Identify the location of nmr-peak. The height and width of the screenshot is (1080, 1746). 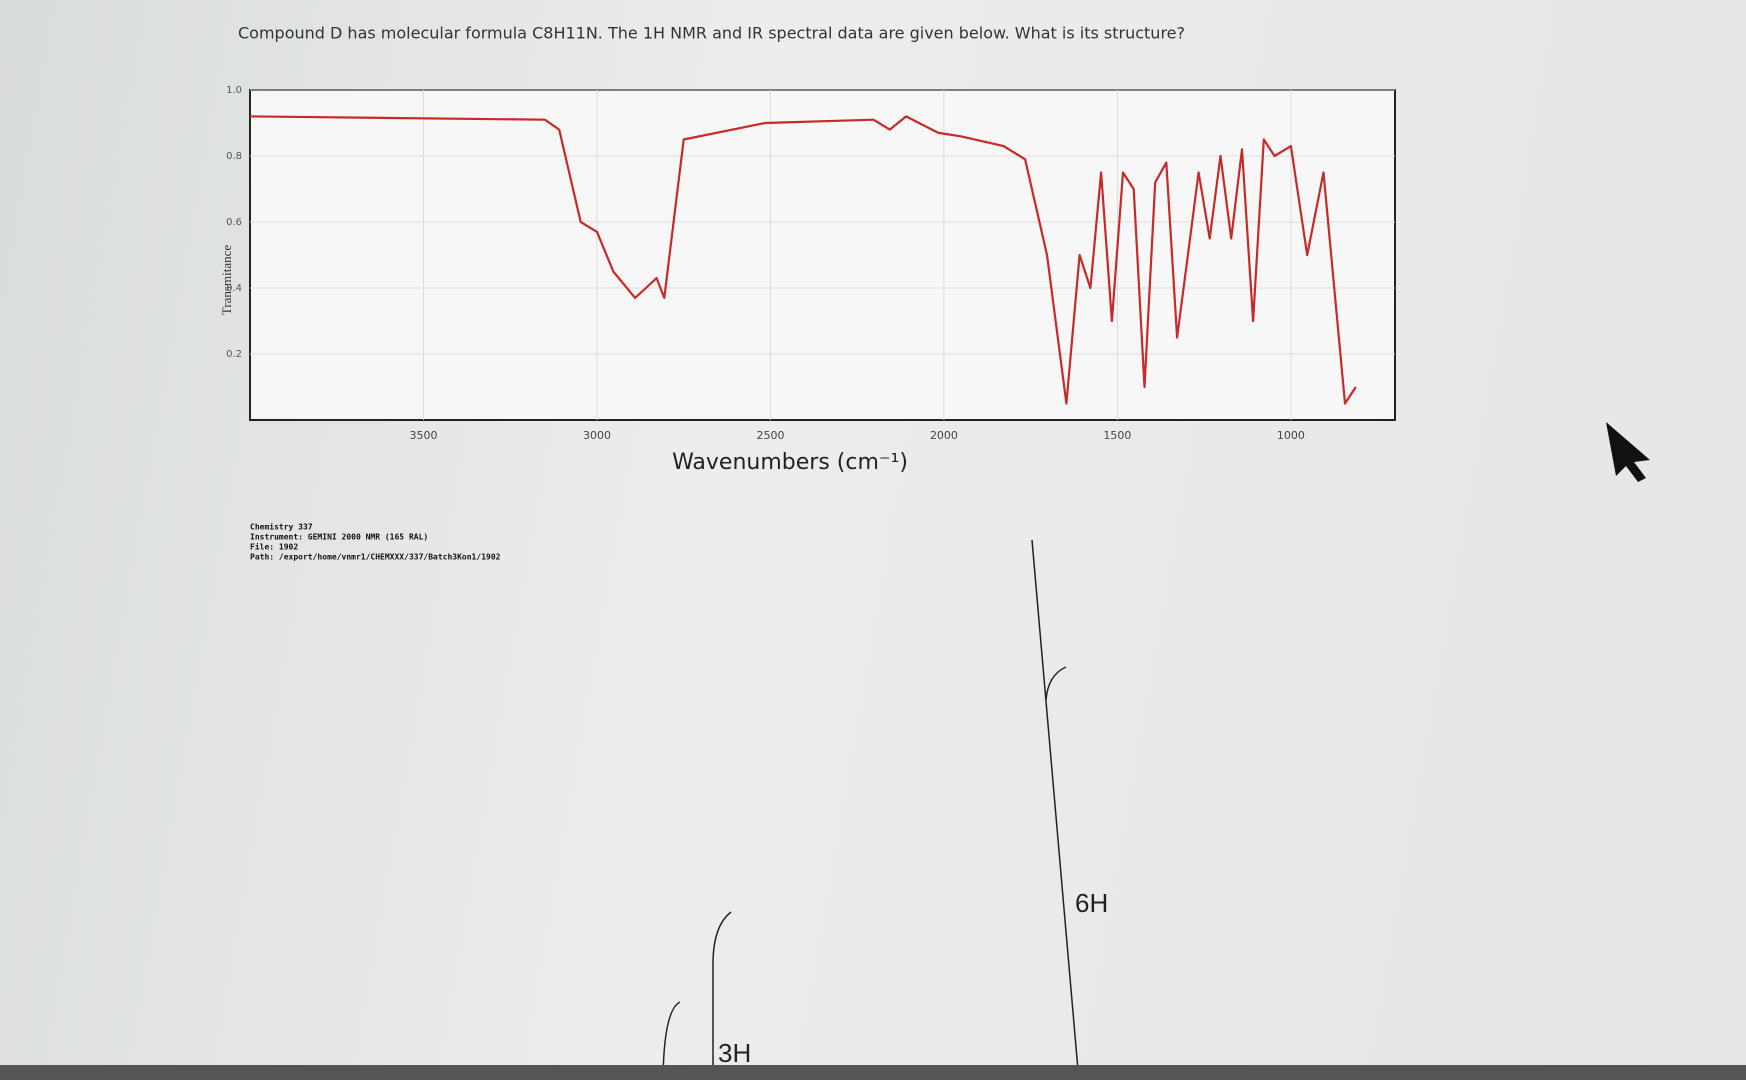
(1055, 805).